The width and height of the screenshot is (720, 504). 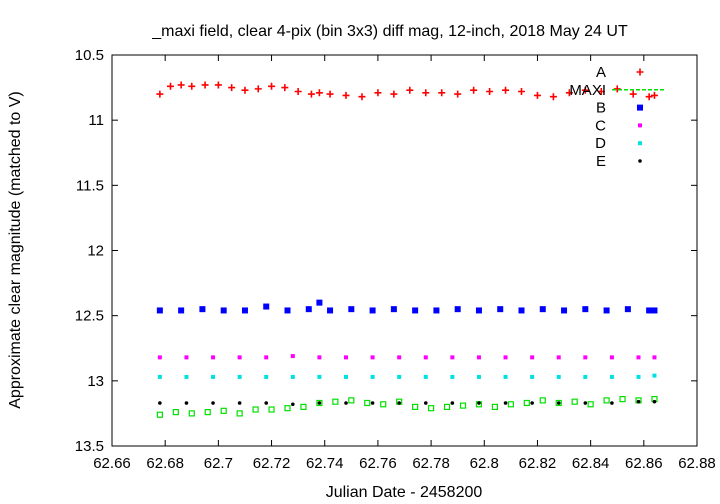 What do you see at coordinates (272, 463) in the screenshot?
I see `x-tick-label: 62.72` at bounding box center [272, 463].